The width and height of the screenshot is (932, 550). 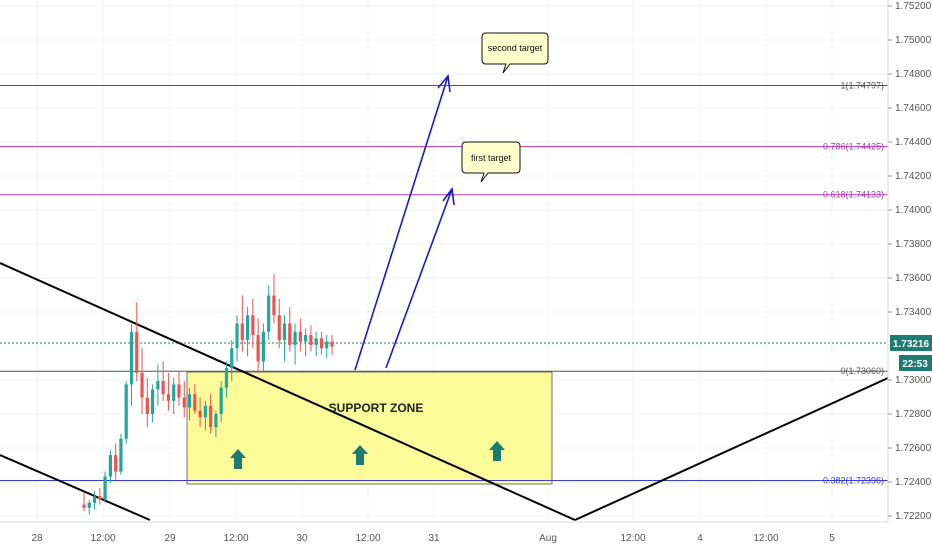 What do you see at coordinates (913, 108) in the screenshot?
I see `y-tick-label: 1.74600` at bounding box center [913, 108].